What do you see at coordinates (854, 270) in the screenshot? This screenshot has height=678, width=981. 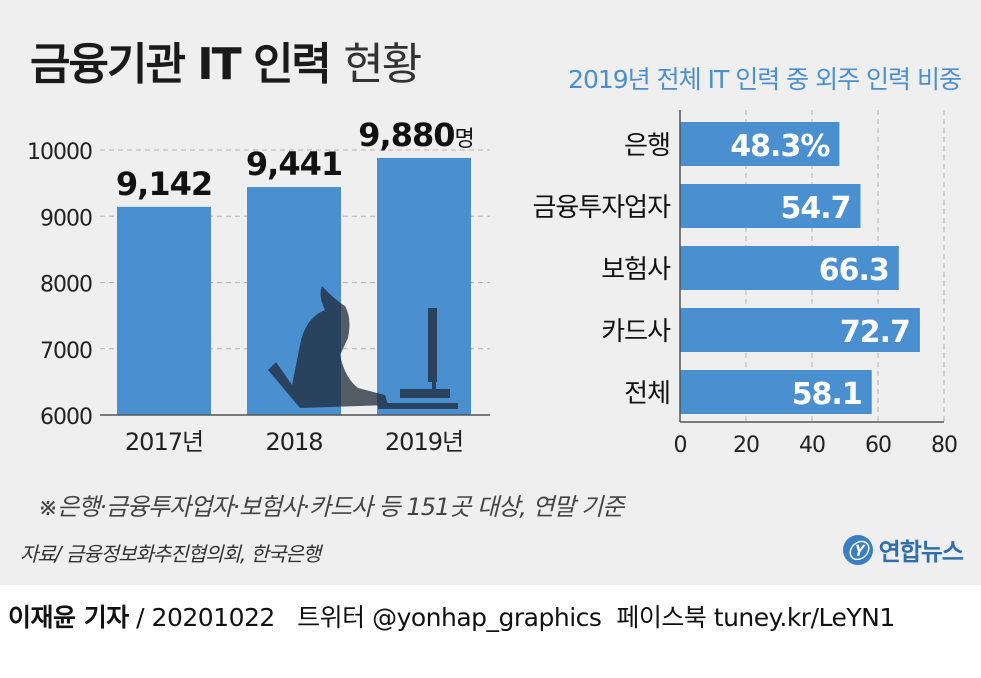 I see `data-label: 66.3` at bounding box center [854, 270].